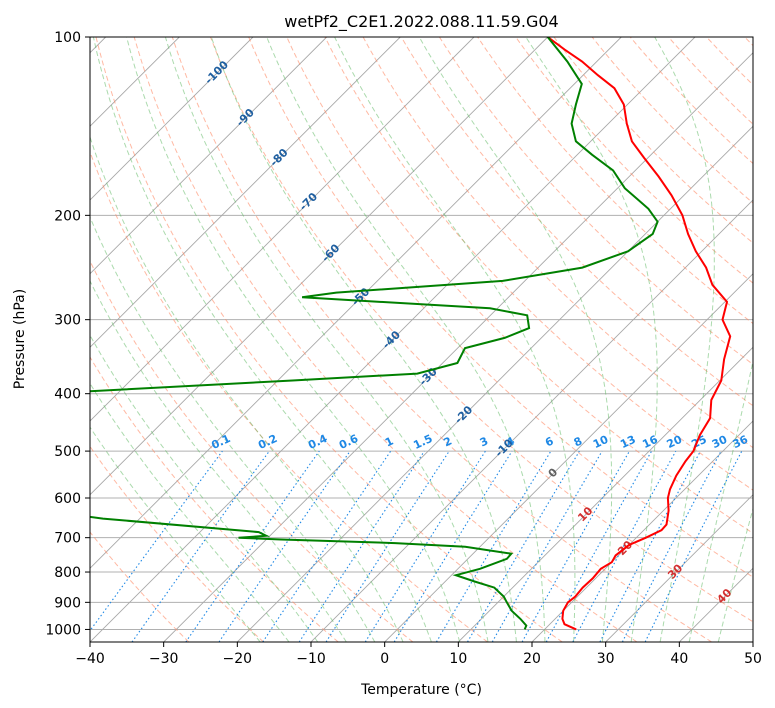 This screenshot has width=775, height=708. I want to click on dry-adiabat-label: -40, so click(391, 339).